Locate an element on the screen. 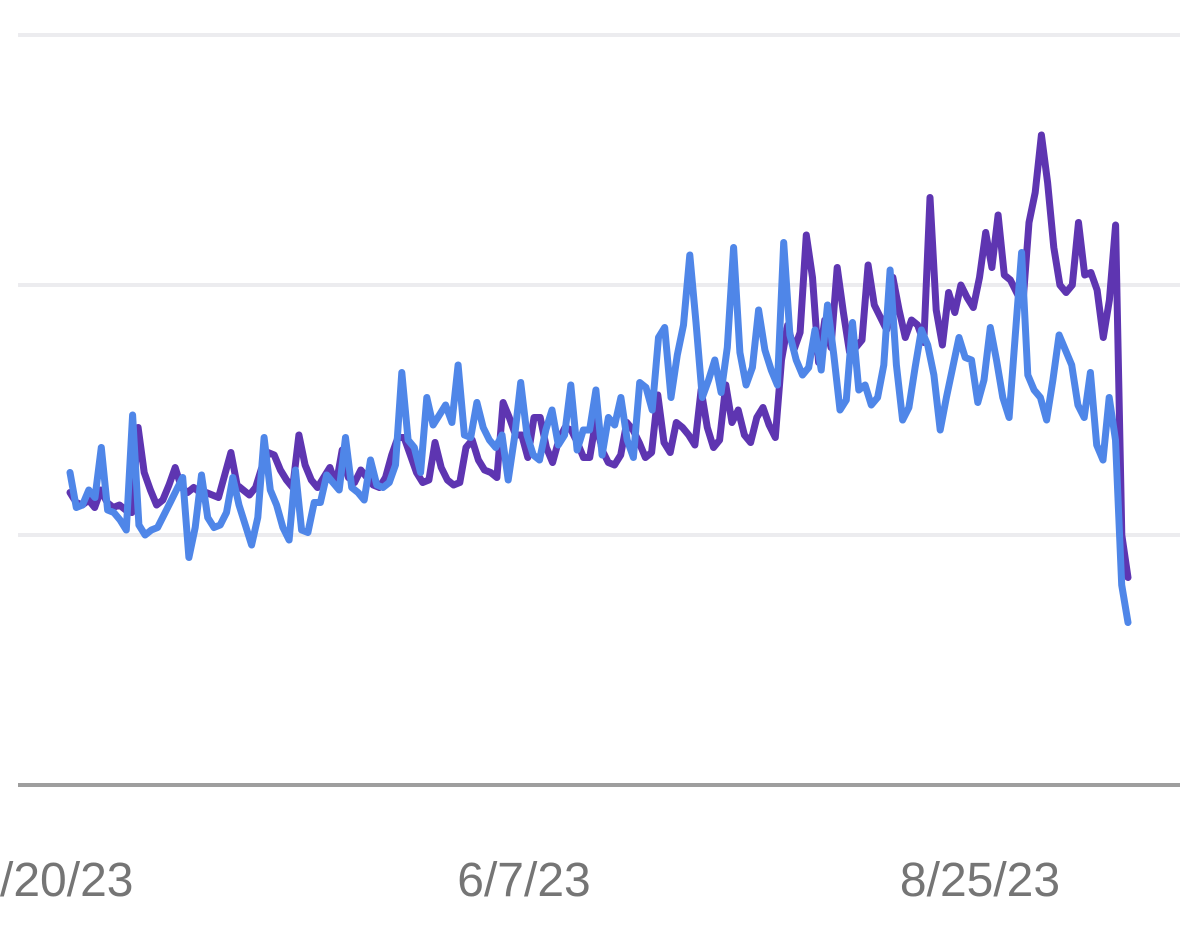  x-tick-label: 8/25/23 is located at coordinates (980, 880).